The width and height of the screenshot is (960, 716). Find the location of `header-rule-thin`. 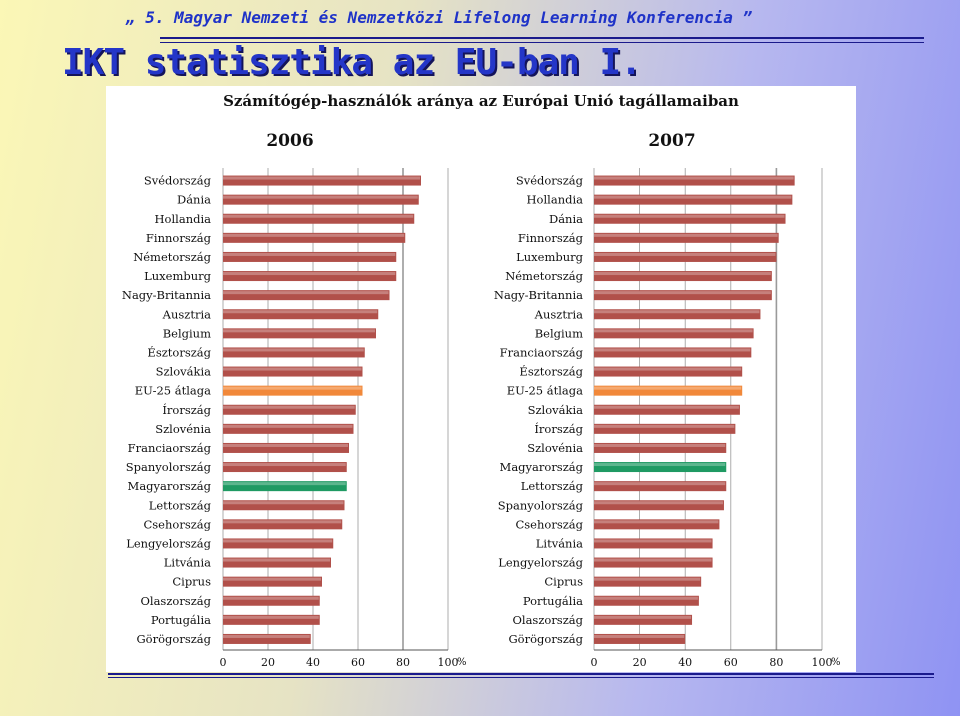

header-rule-thin is located at coordinates (542, 42).